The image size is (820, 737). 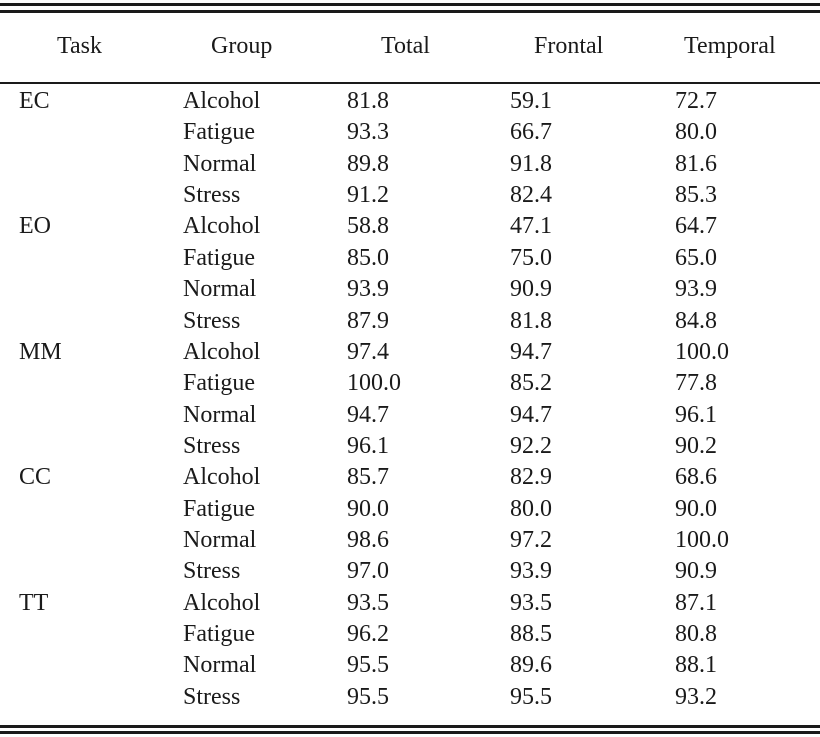 What do you see at coordinates (696, 383) in the screenshot?
I see `cell-temporal: 77.8` at bounding box center [696, 383].